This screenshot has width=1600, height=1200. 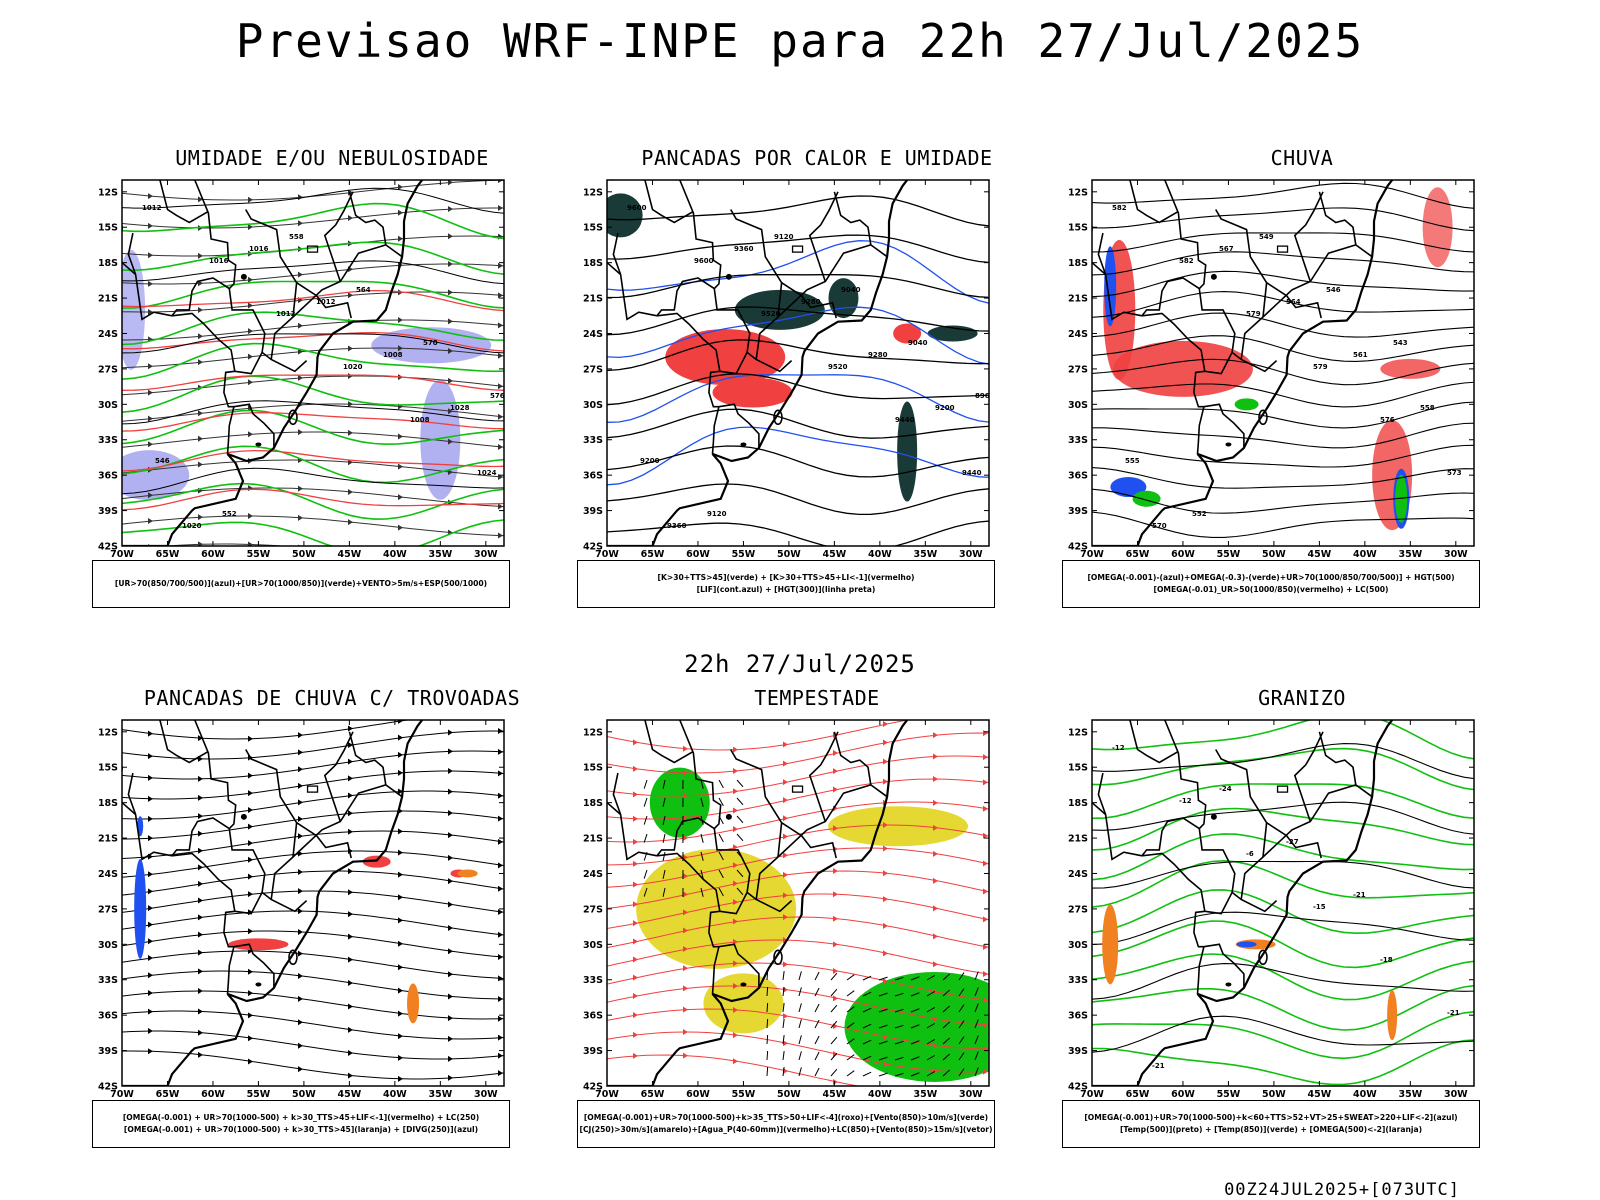 What do you see at coordinates (168, 1094) in the screenshot?
I see `lon-tick-label: 65W` at bounding box center [168, 1094].